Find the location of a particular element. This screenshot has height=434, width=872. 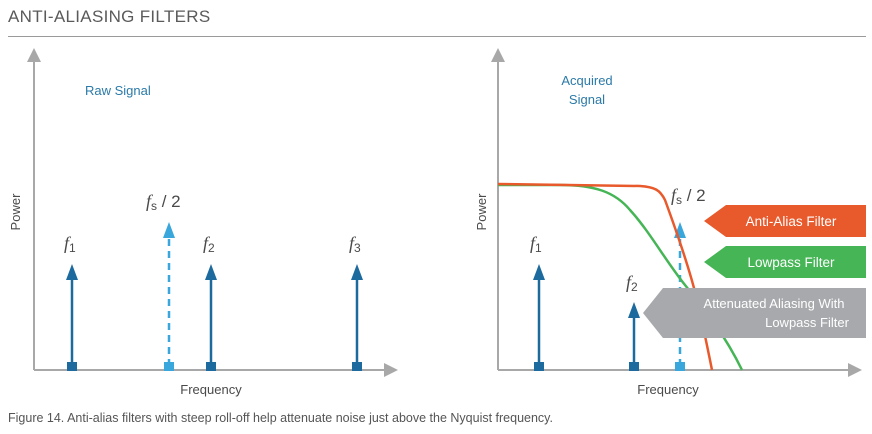

anti-alias-filter-legend: Anti-Alias Filter is located at coordinates (785, 221).